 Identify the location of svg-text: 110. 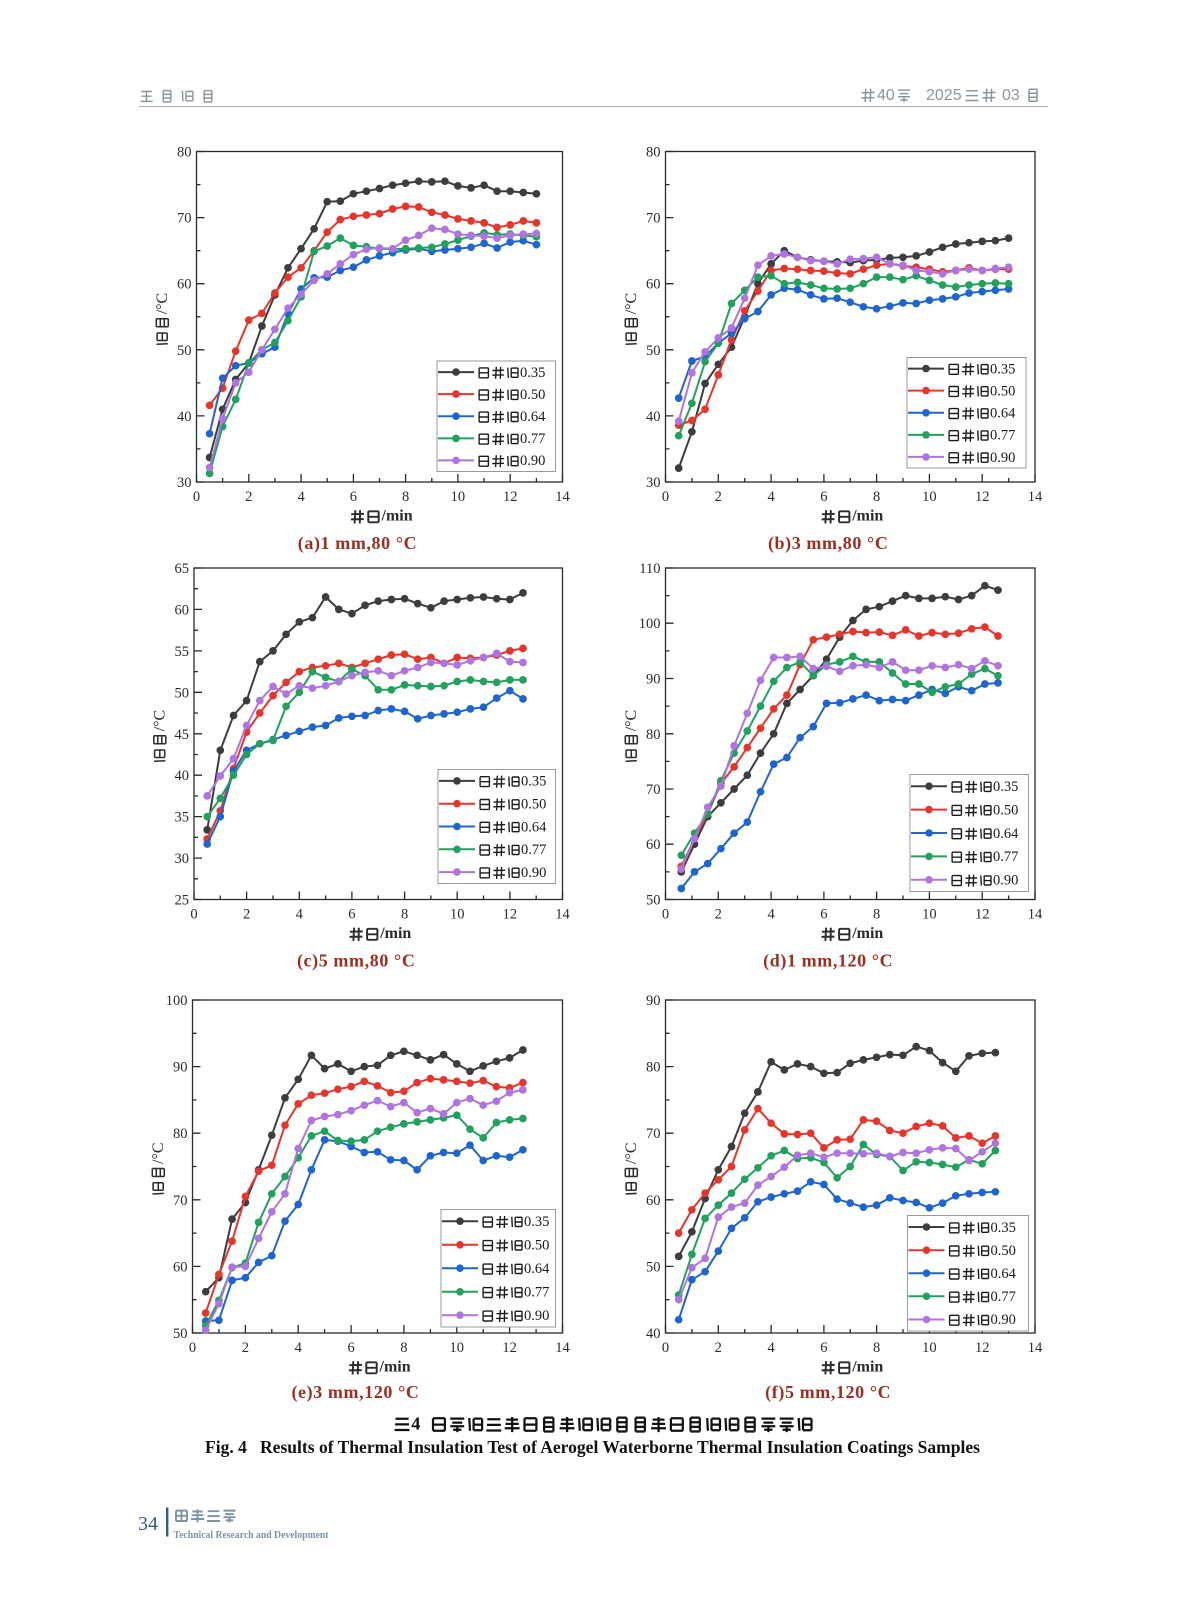
(649, 569).